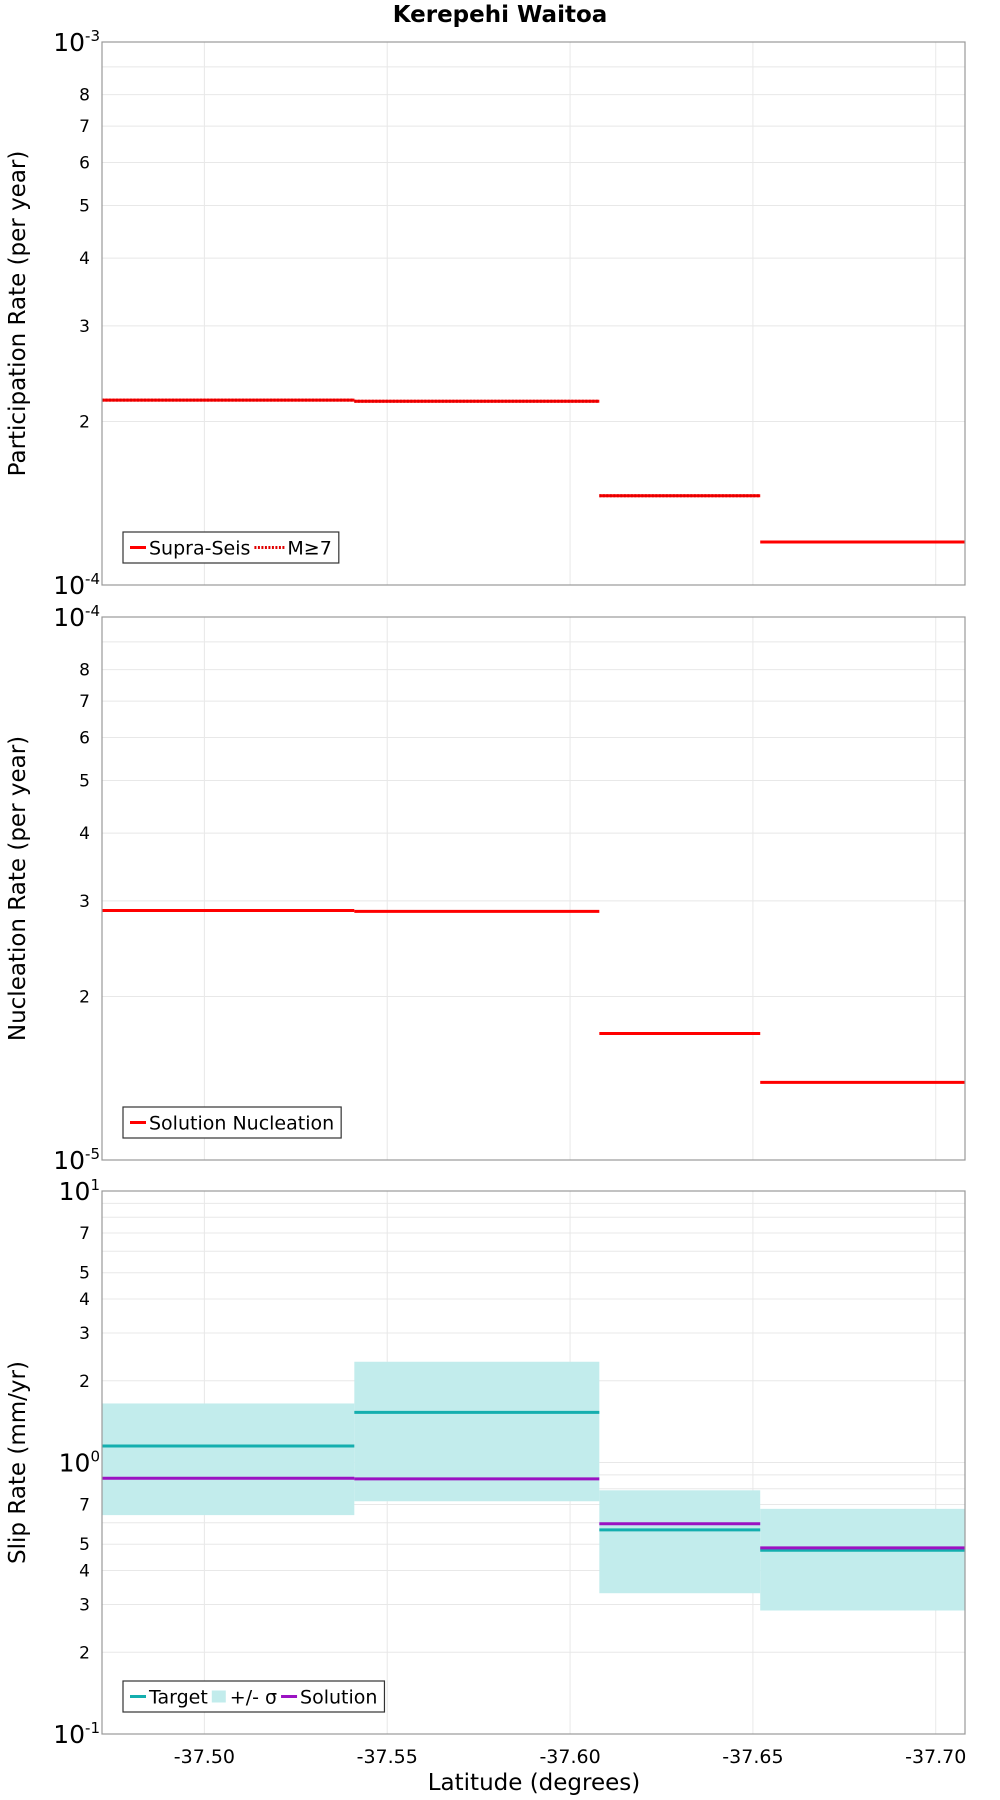 This screenshot has width=1000, height=1800. I want to click on y-axis-label: Nucleation Rate (per year), so click(18, 888).